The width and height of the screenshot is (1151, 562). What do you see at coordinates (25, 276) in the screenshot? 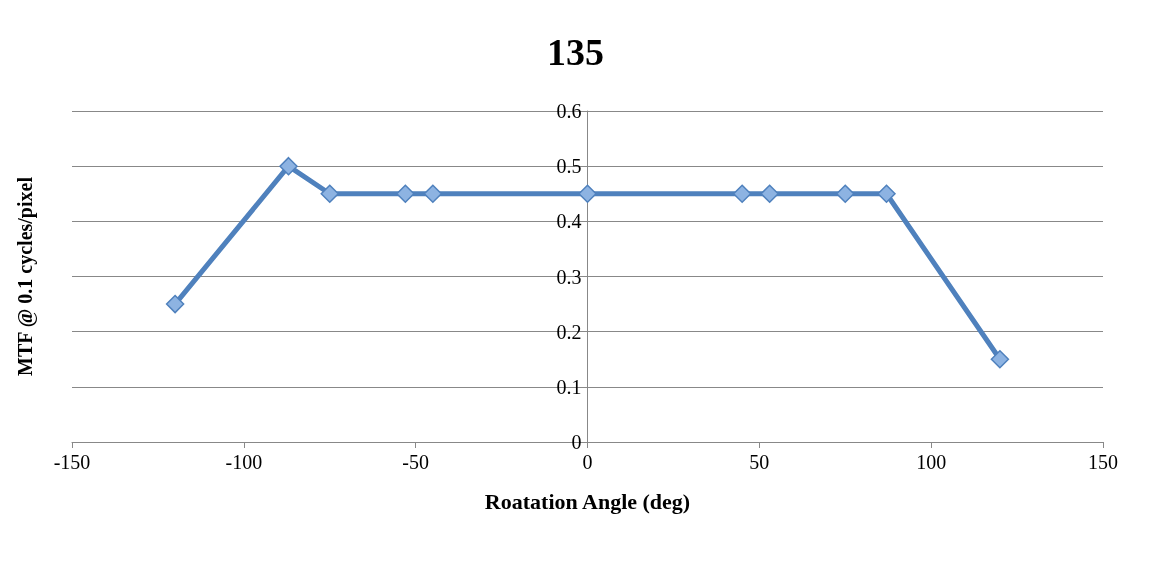
I see `y-axis-title: MTF @ 0.1 cycles/pixel` at bounding box center [25, 276].